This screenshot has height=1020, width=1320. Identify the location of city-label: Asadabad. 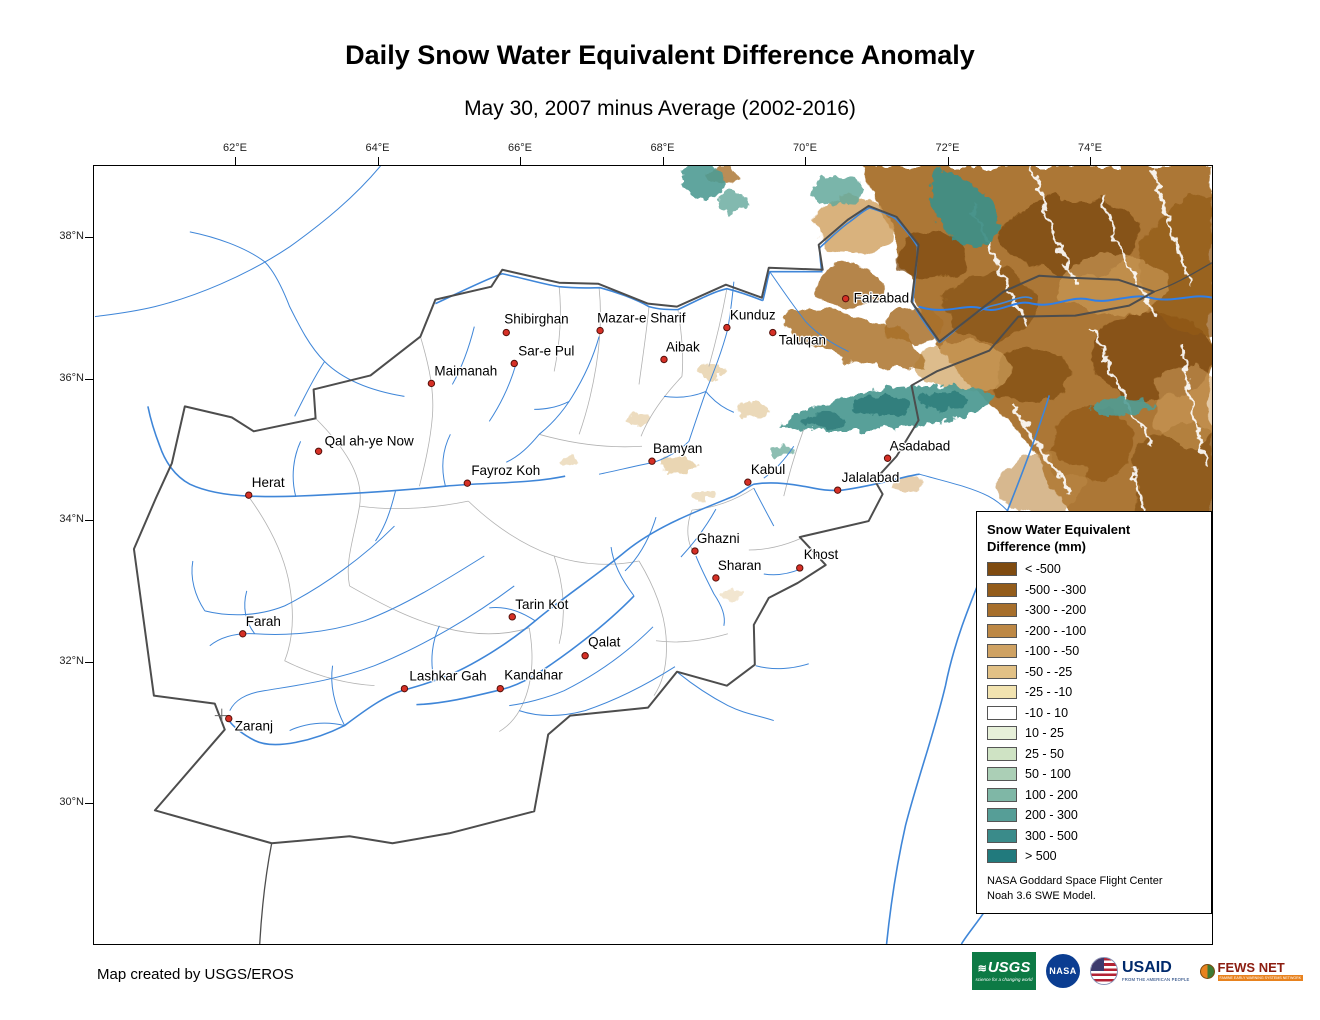
(920, 445).